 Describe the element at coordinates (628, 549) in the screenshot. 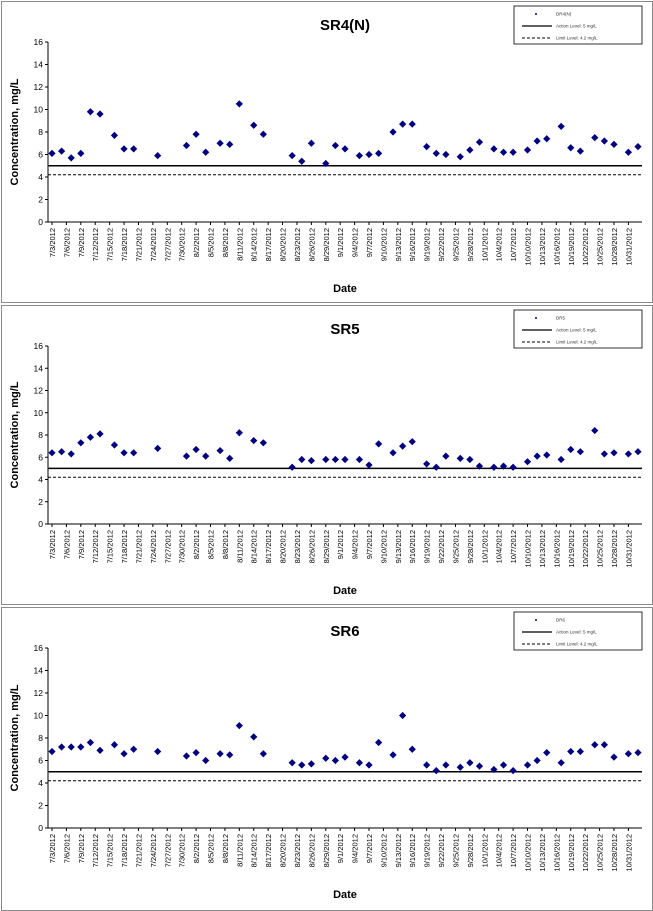

I see `x-tick-label: 10/31/2012` at that location.